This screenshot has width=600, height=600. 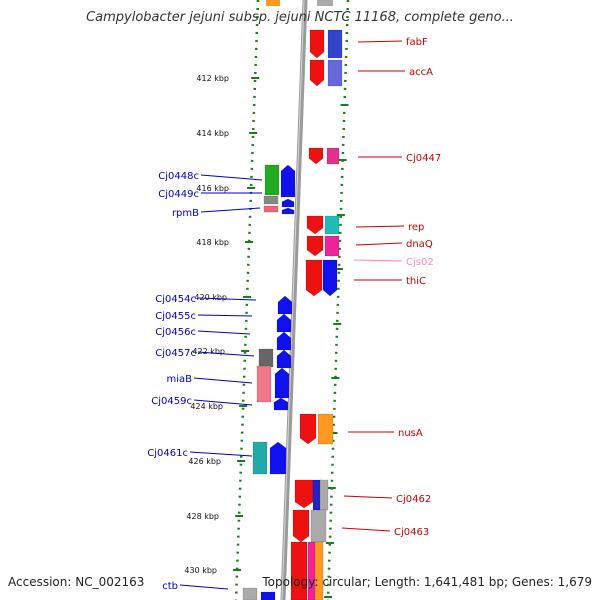 I want to click on forward-gene-label: Cj0447, so click(x=423, y=158).